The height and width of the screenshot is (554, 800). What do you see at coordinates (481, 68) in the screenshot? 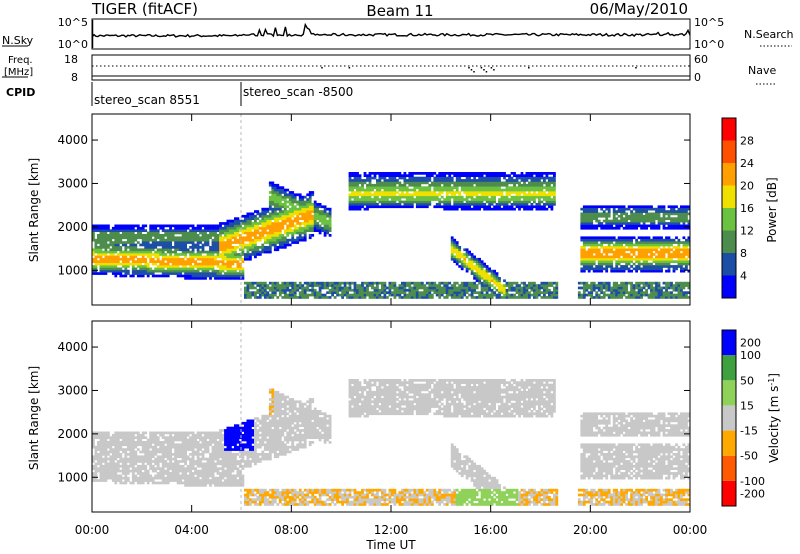
I see `nave-dot` at bounding box center [481, 68].